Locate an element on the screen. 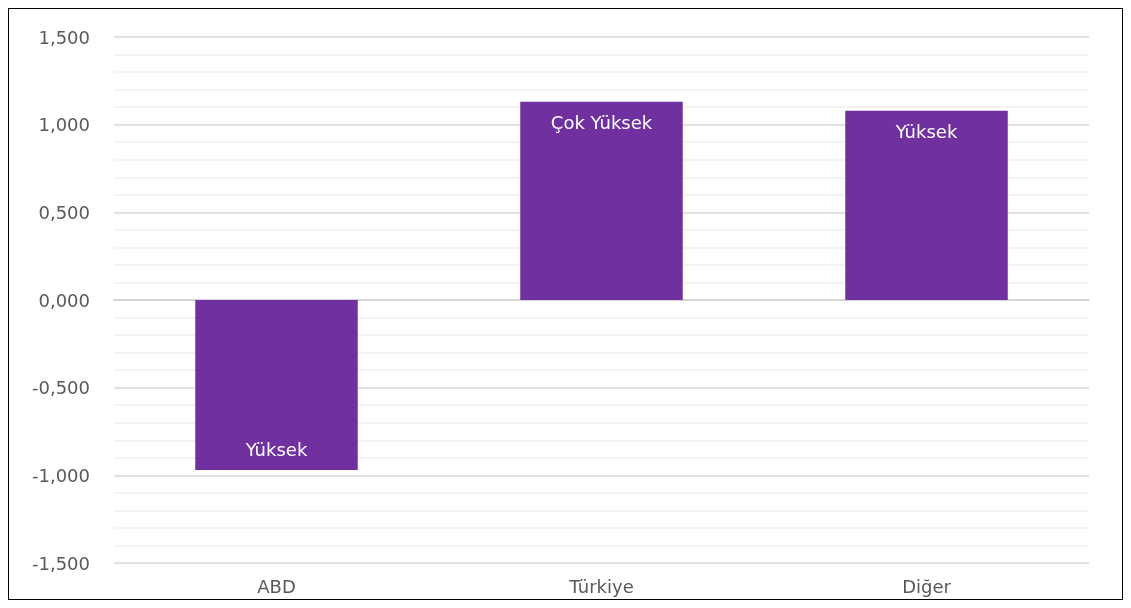  y-tick-label: -1,500 is located at coordinates (60, 563).